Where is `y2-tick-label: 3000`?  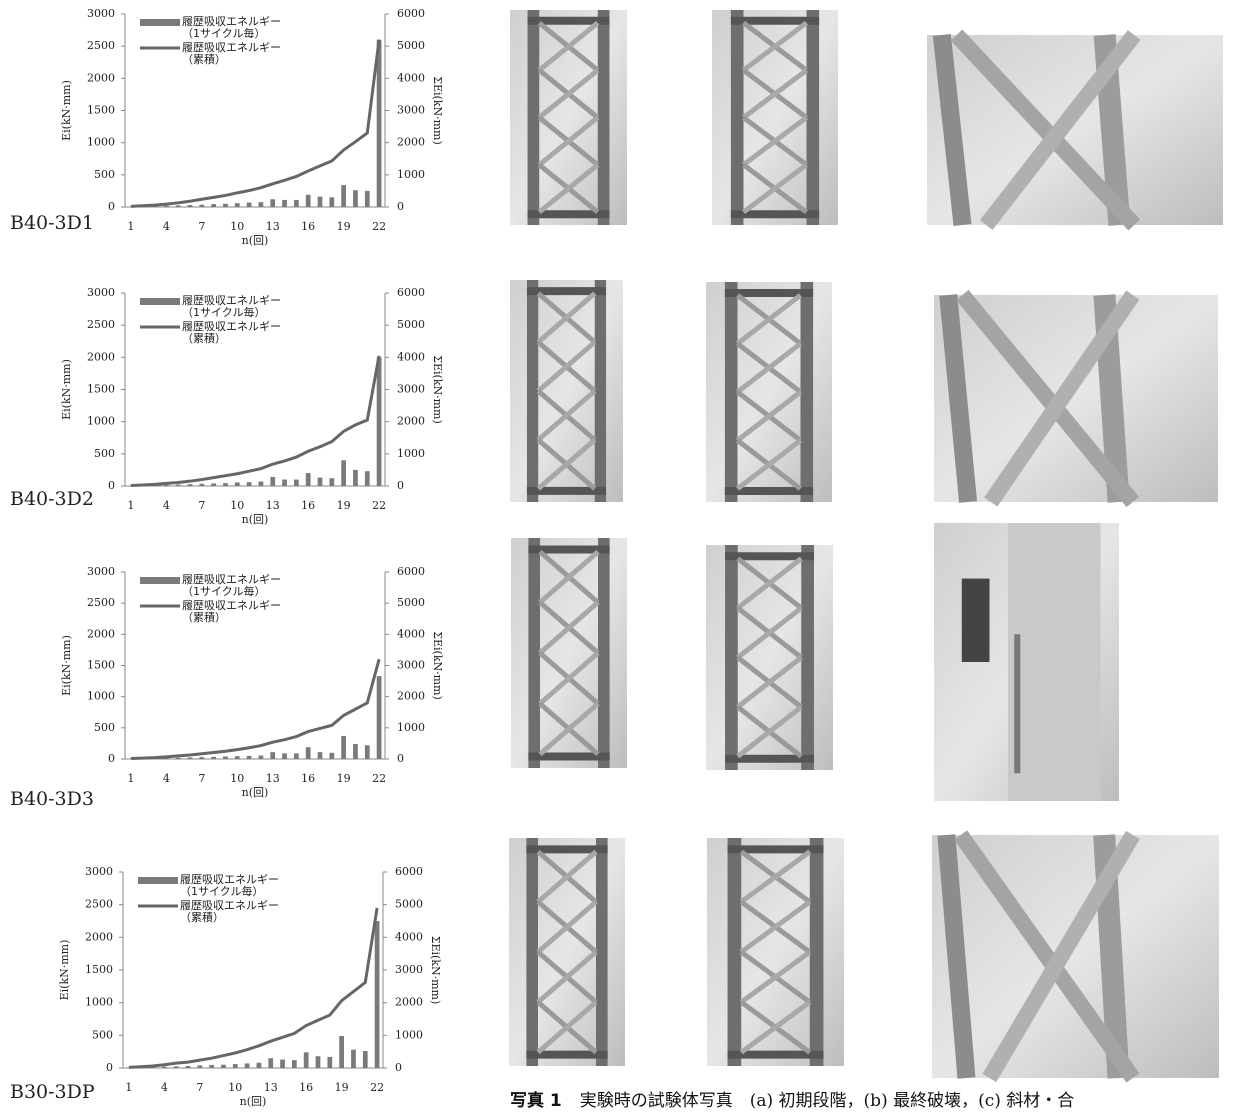 y2-tick-label: 3000 is located at coordinates (409, 969).